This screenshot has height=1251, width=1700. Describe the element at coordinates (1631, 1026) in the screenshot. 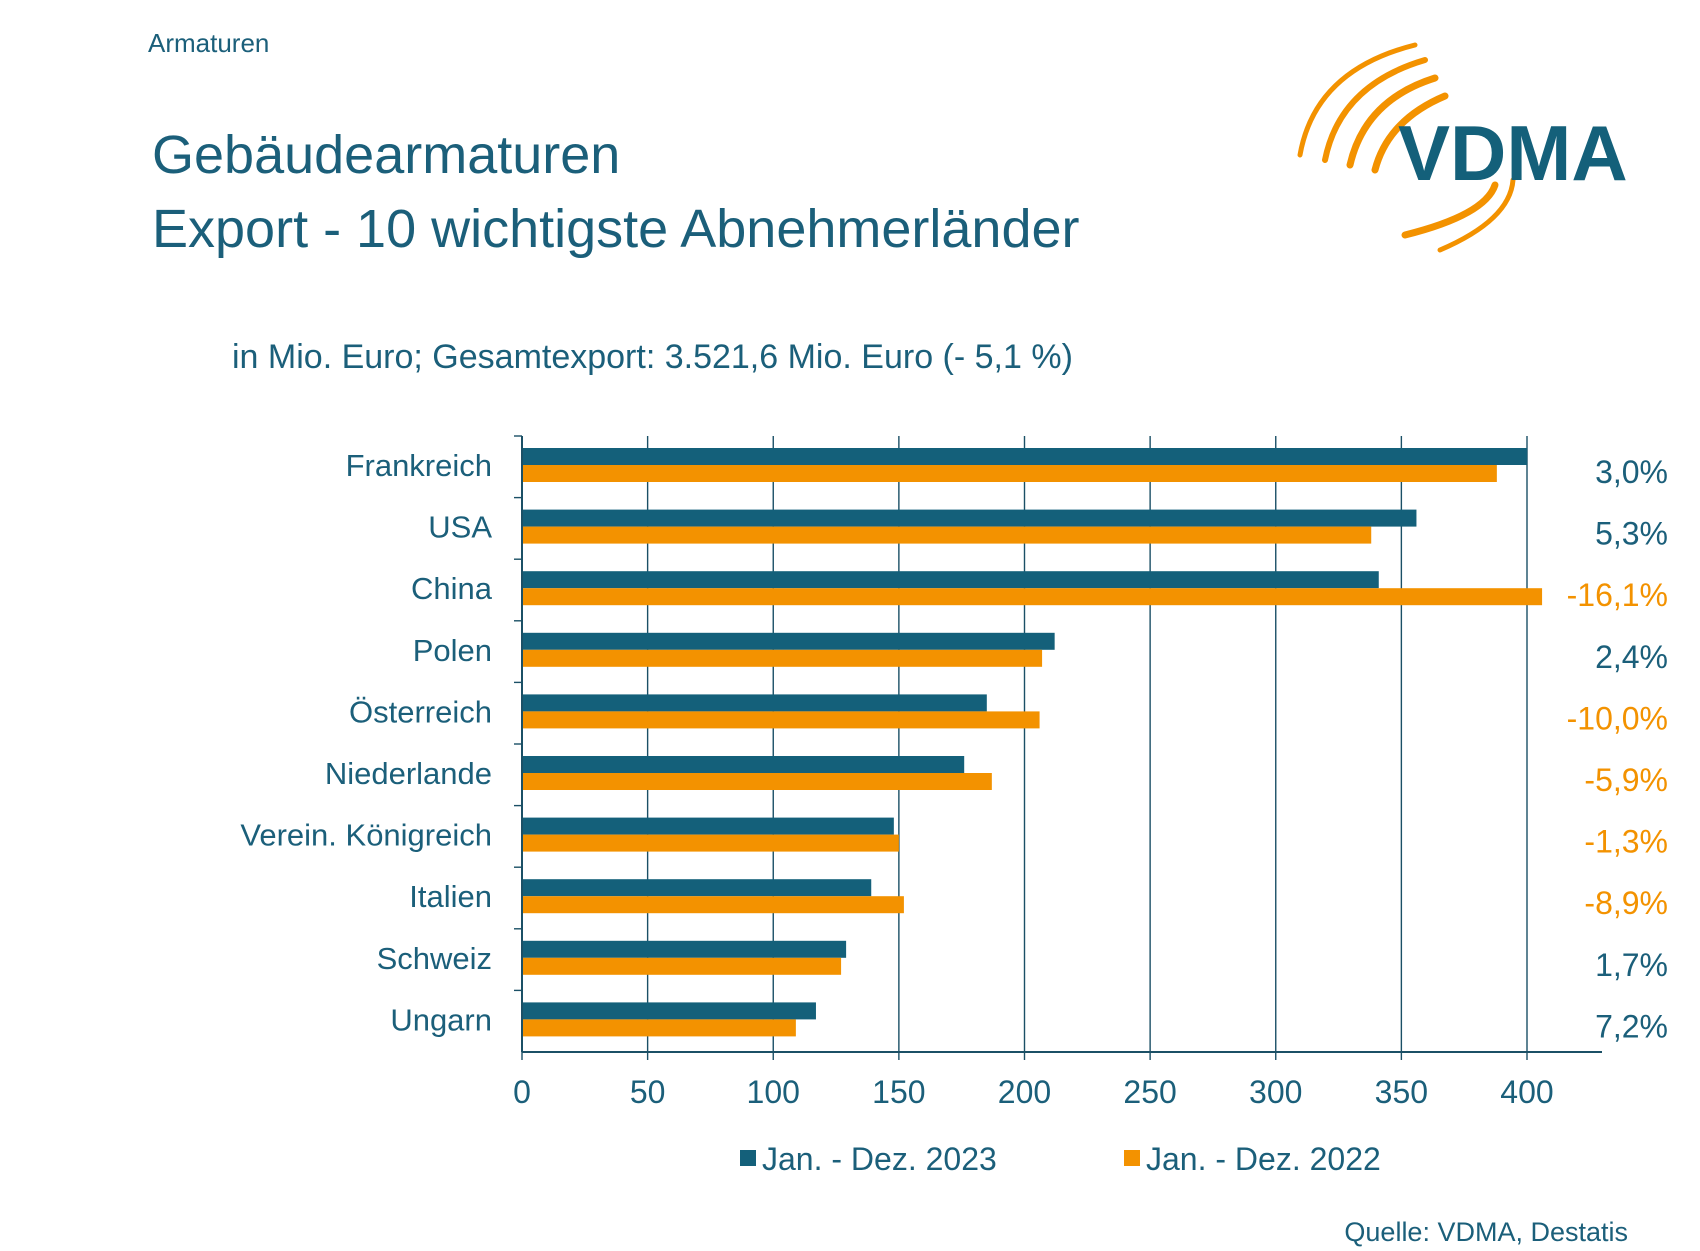

I see `change-label: 7,2%` at that location.